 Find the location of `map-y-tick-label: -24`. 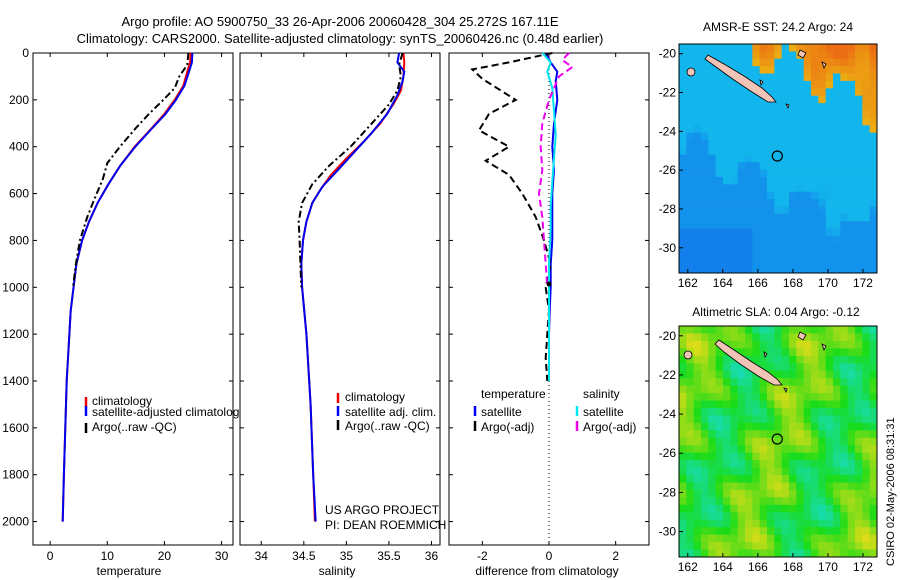

map-y-tick-label: -24 is located at coordinates (668, 414).